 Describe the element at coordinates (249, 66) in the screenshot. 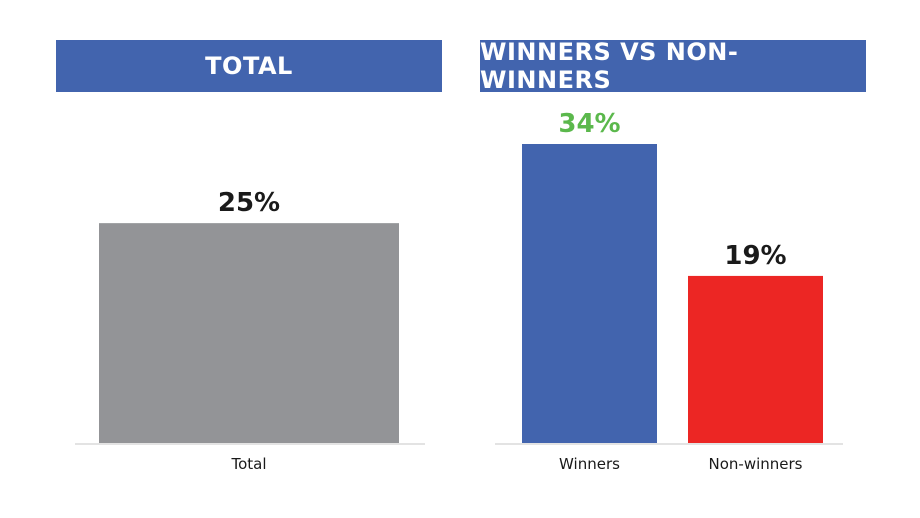

I see `total-chart-title: TOTAL` at that location.